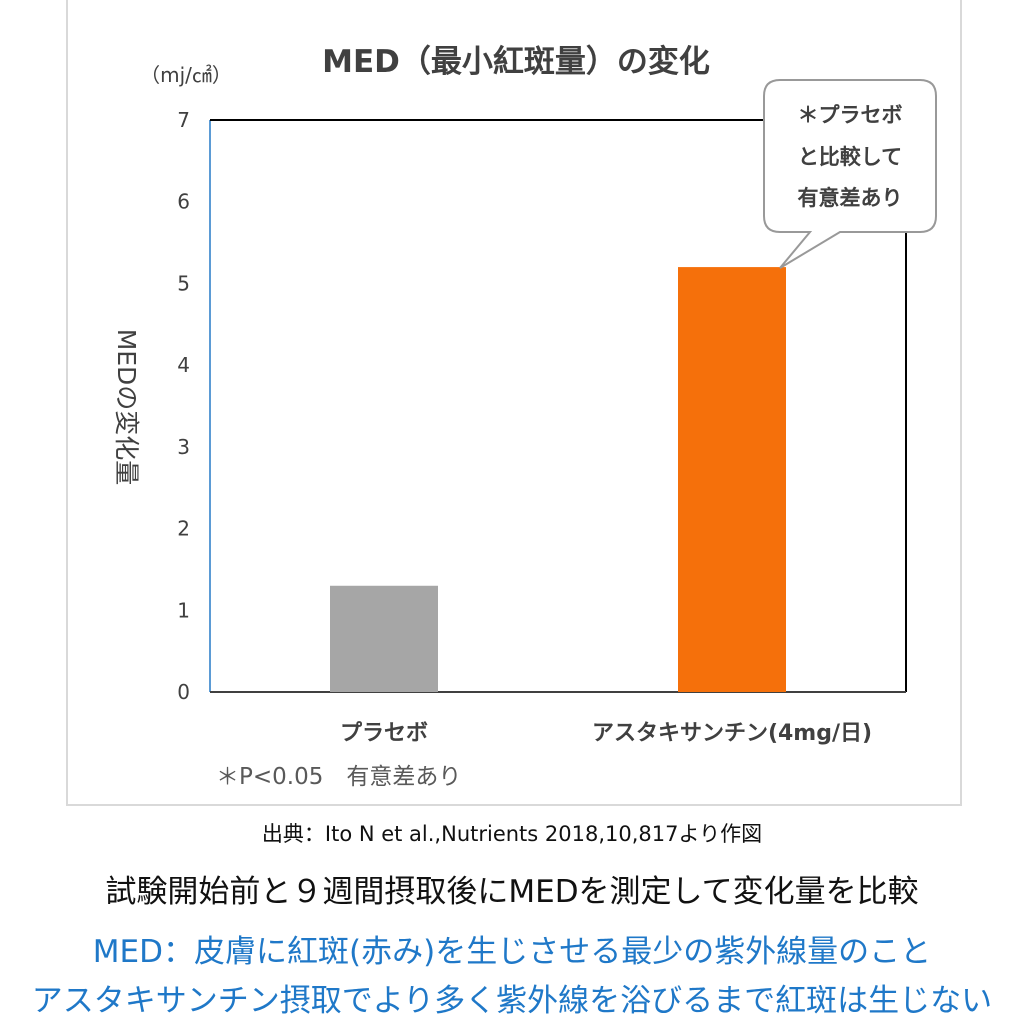  What do you see at coordinates (512, 892) in the screenshot?
I see `study-summary: 試験開始前と９週間摂取後にMEDを測定して変化量を比較` at bounding box center [512, 892].